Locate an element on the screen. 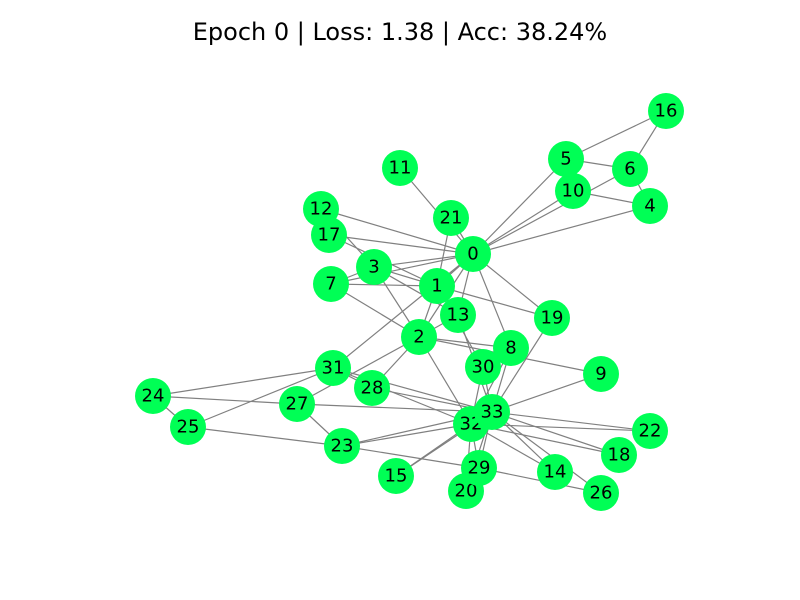 The image size is (800, 600). node-label: 27 is located at coordinates (297, 404).